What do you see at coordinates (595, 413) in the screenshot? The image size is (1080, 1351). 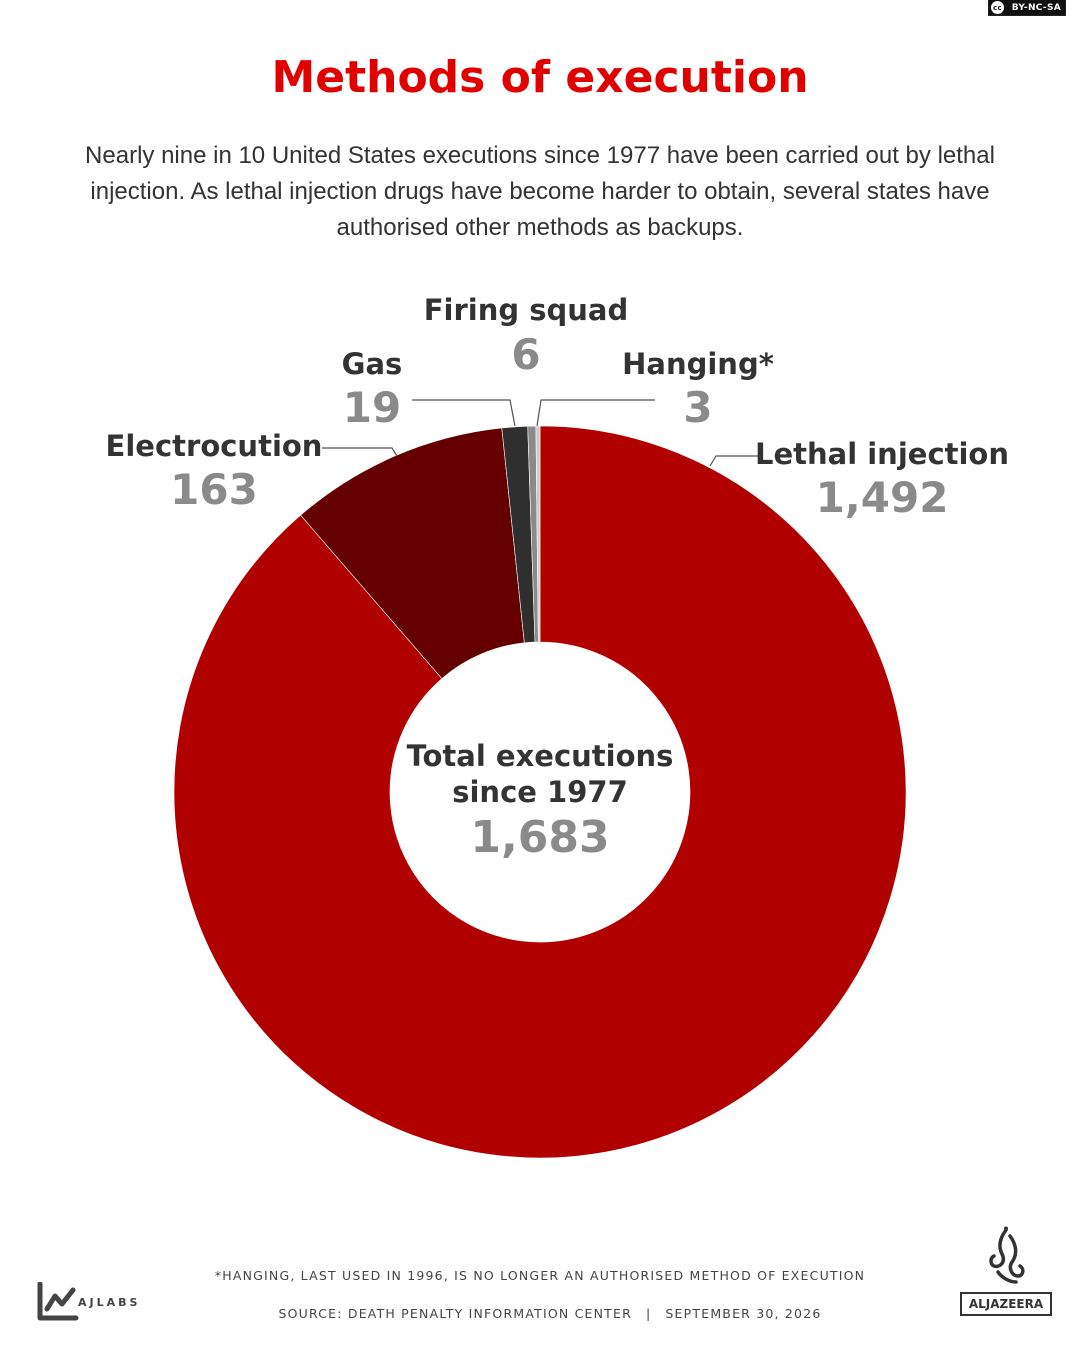 I see `leader-line-hanging` at bounding box center [595, 413].